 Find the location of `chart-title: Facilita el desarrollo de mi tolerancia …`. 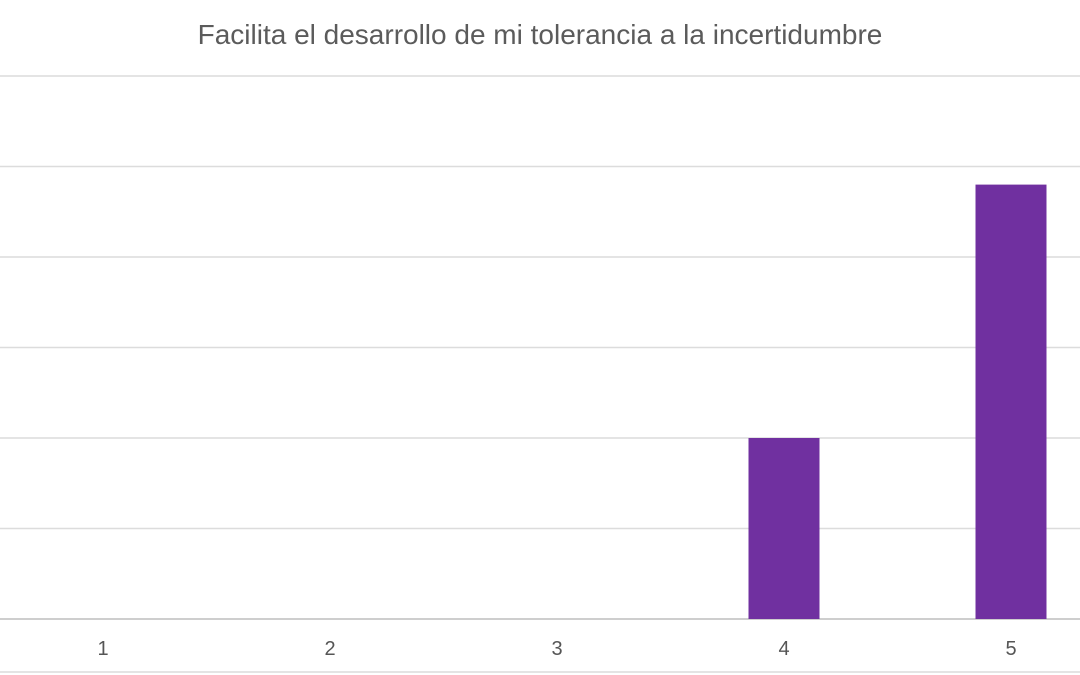

chart-title: Facilita el desarrollo de mi tolerancia … is located at coordinates (540, 34).